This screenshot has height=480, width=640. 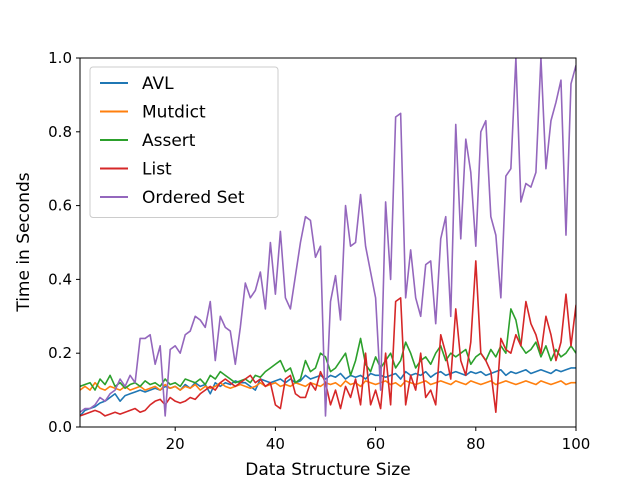 I want to click on legend: AVL Mutdict Assert List Ordered Set, so click(x=184, y=142).